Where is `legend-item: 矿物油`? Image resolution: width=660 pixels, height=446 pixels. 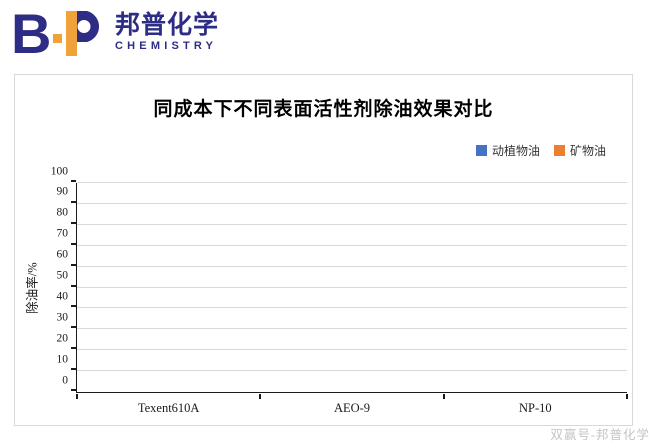
legend-item: 矿物油 is located at coordinates (579, 150).